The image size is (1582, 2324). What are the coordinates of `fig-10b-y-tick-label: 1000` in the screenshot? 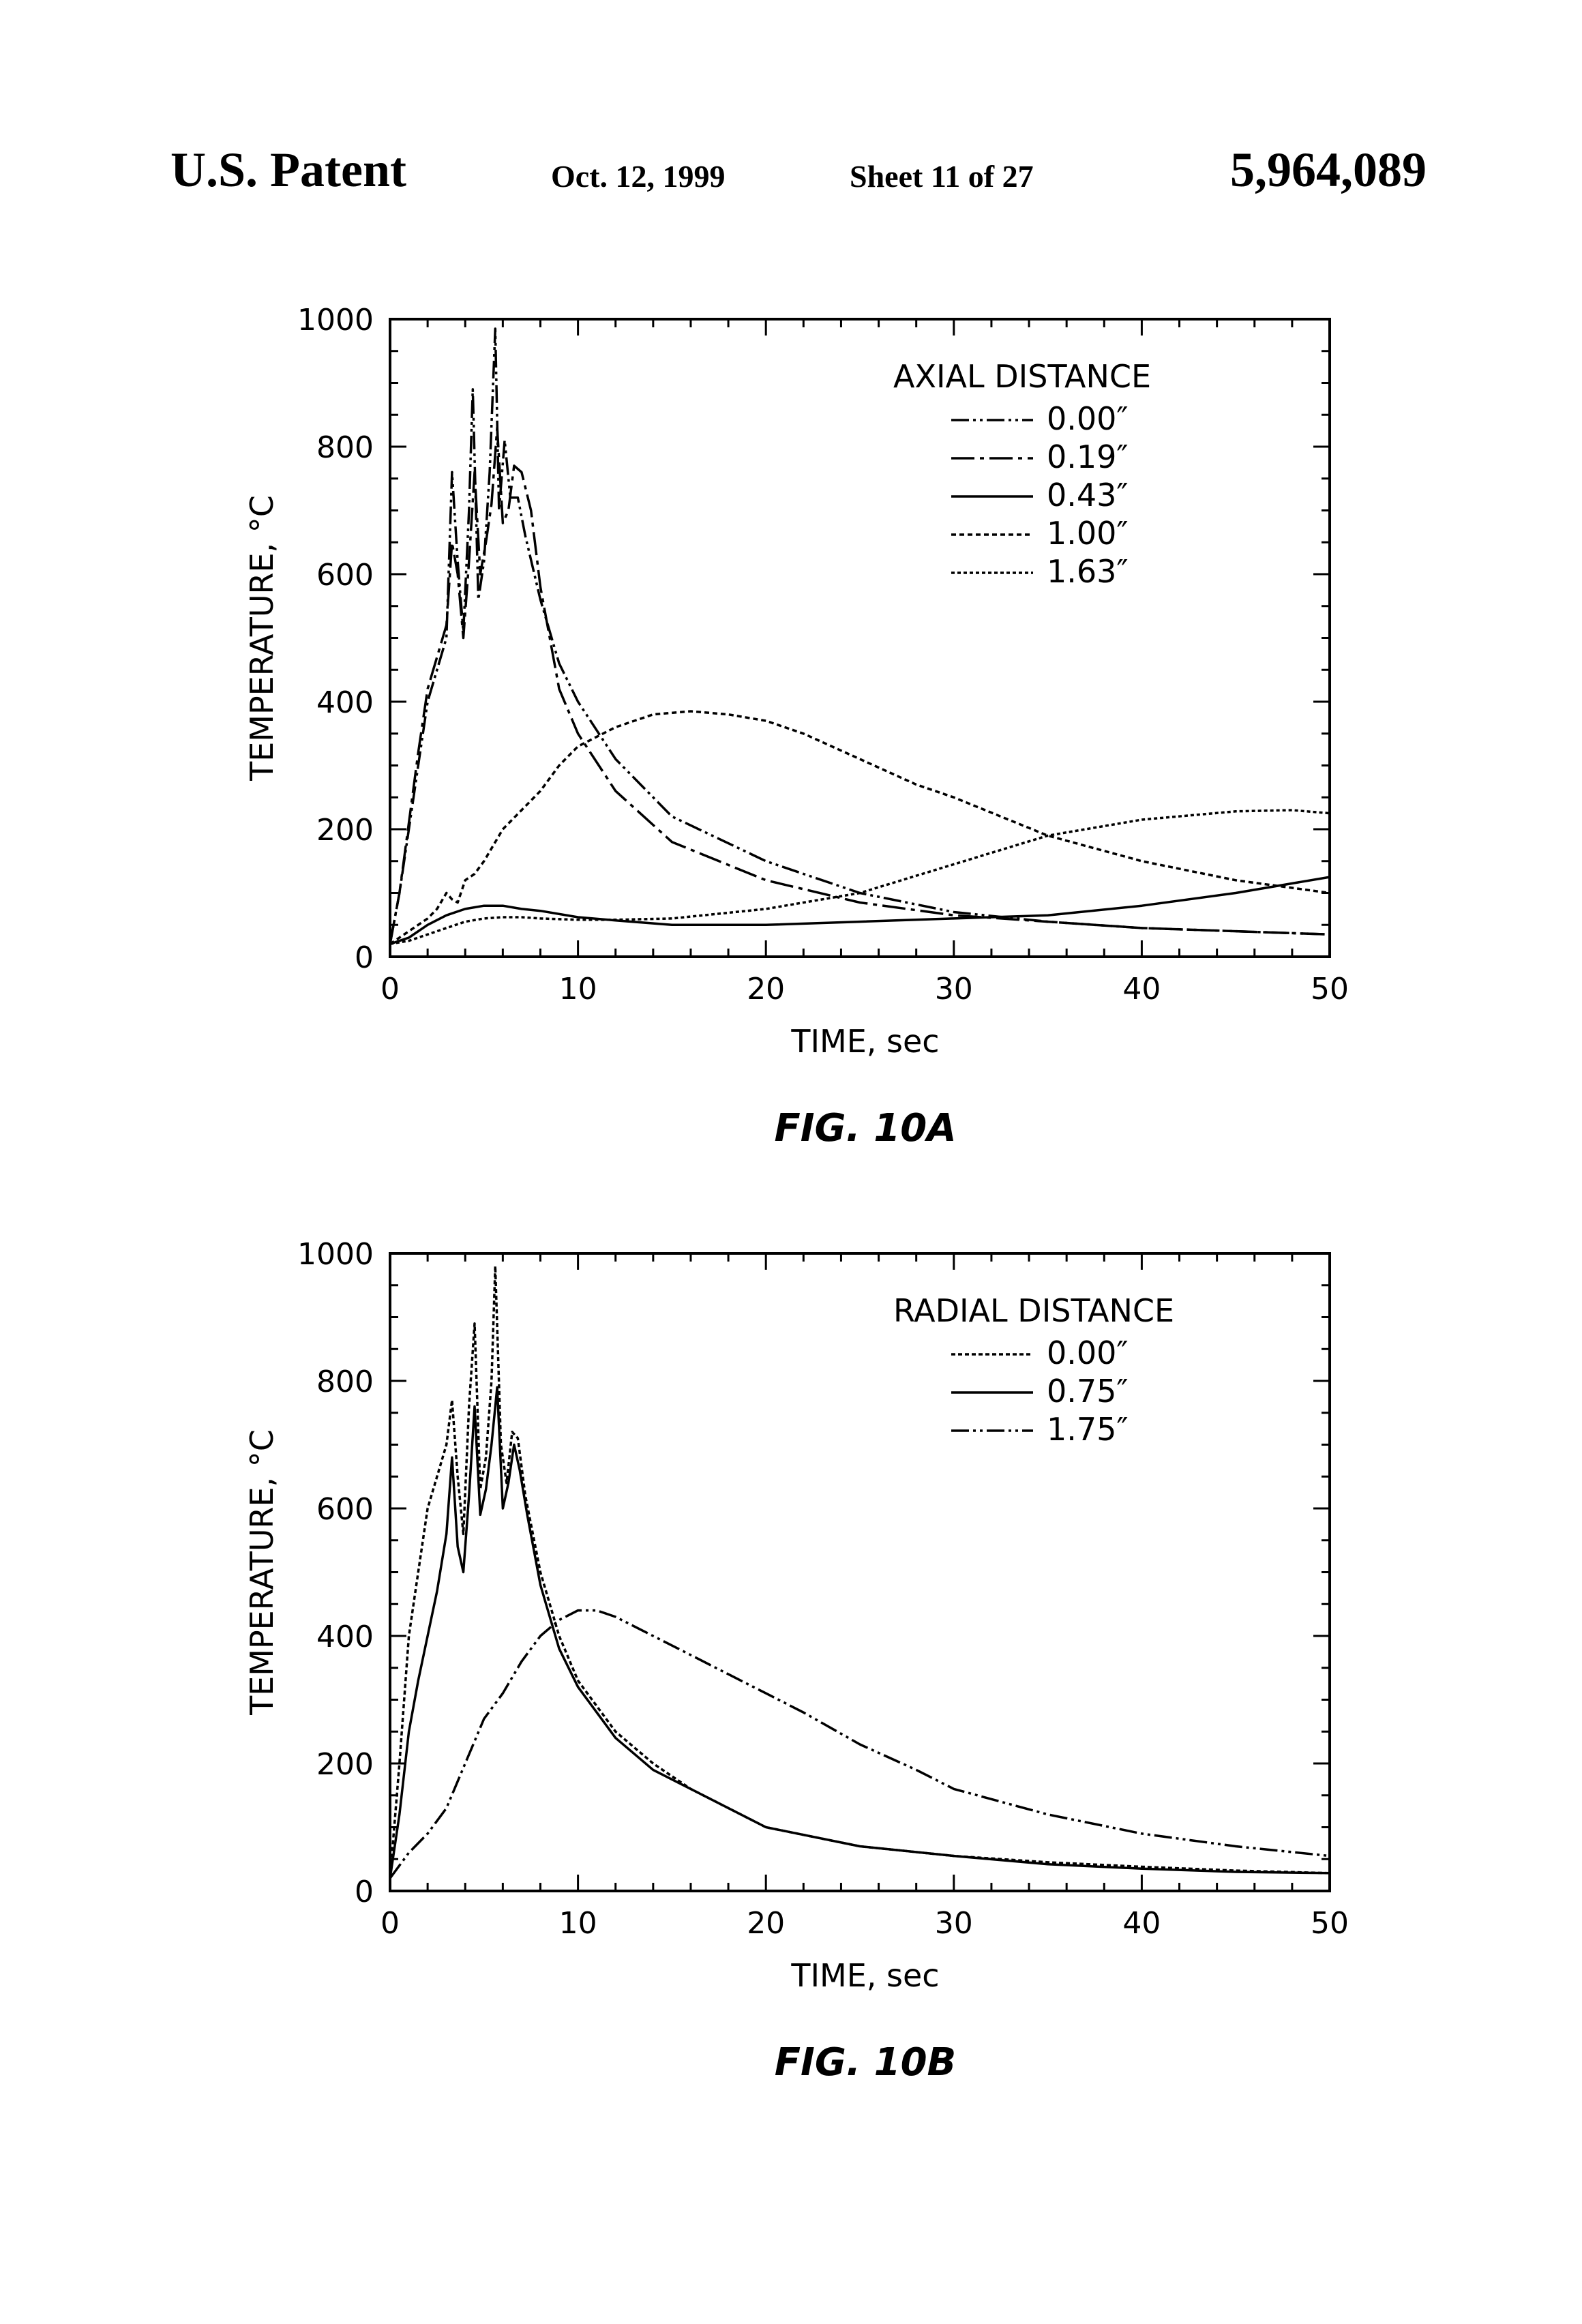 It's located at (335, 1254).